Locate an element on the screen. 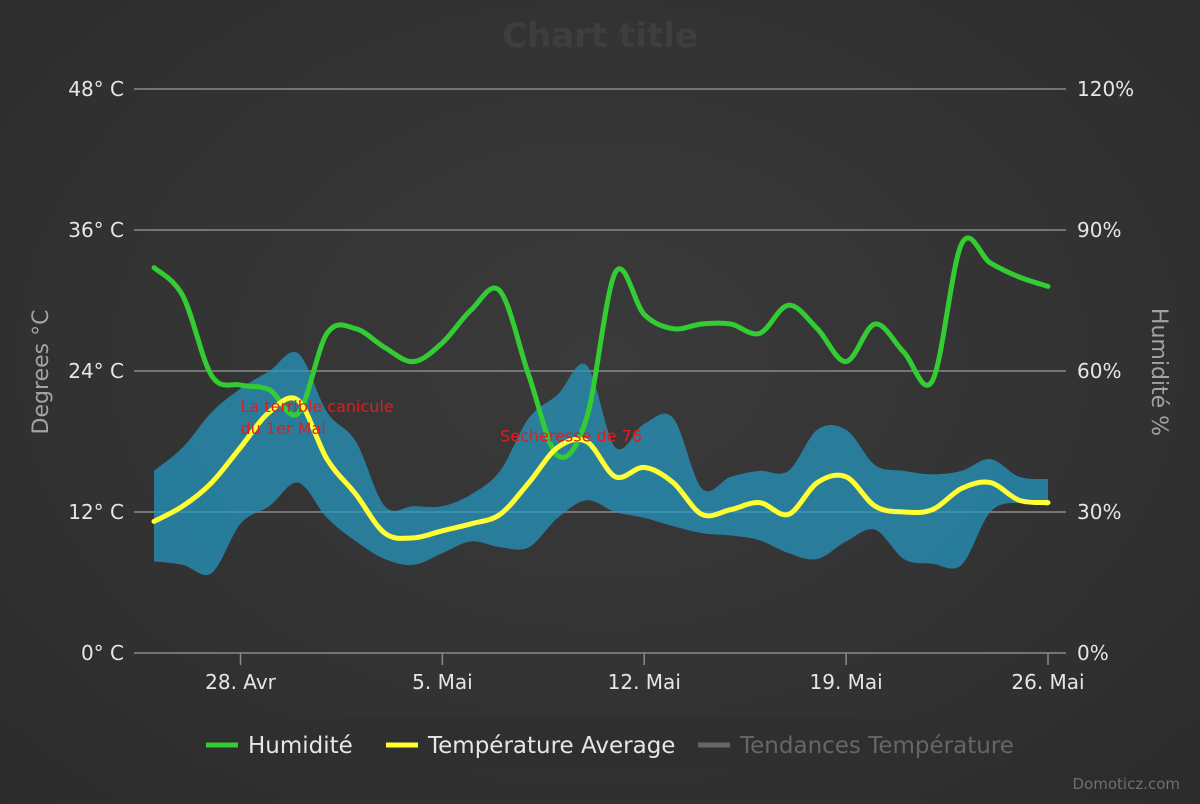 This screenshot has width=1200, height=804. legend-box is located at coordinates (600, 744).